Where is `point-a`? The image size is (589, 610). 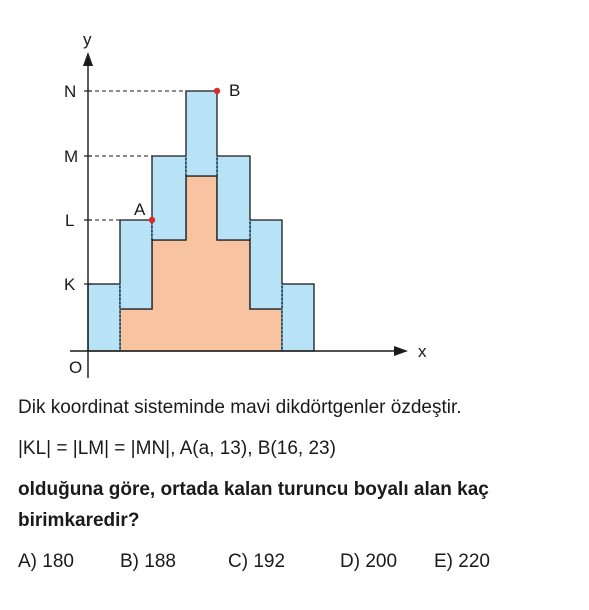 point-a is located at coordinates (152, 220).